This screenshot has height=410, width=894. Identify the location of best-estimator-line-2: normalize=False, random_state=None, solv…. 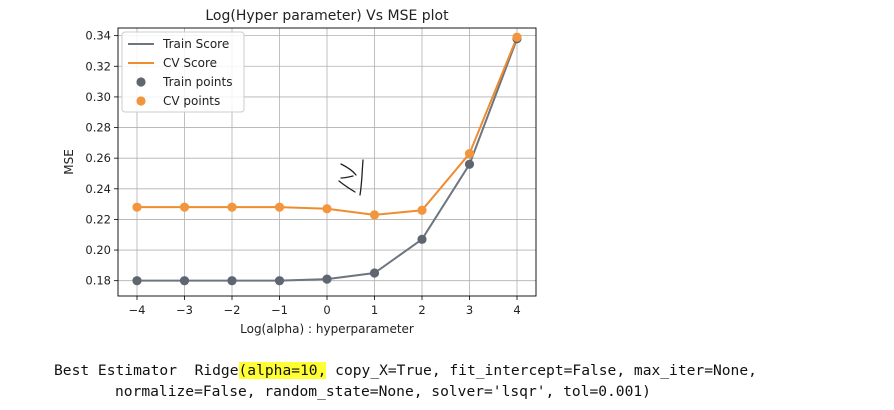
(383, 391).